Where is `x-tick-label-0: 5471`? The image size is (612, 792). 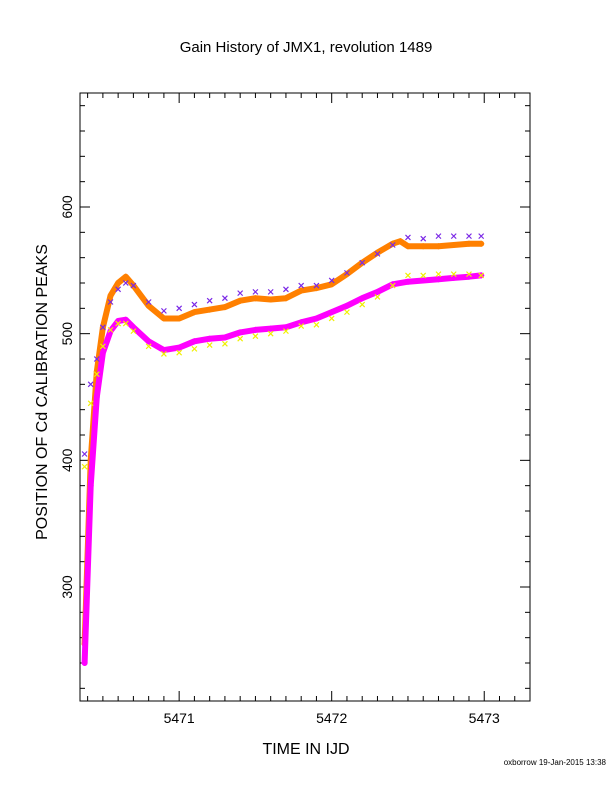 x-tick-label-0: 5471 is located at coordinates (179, 718).